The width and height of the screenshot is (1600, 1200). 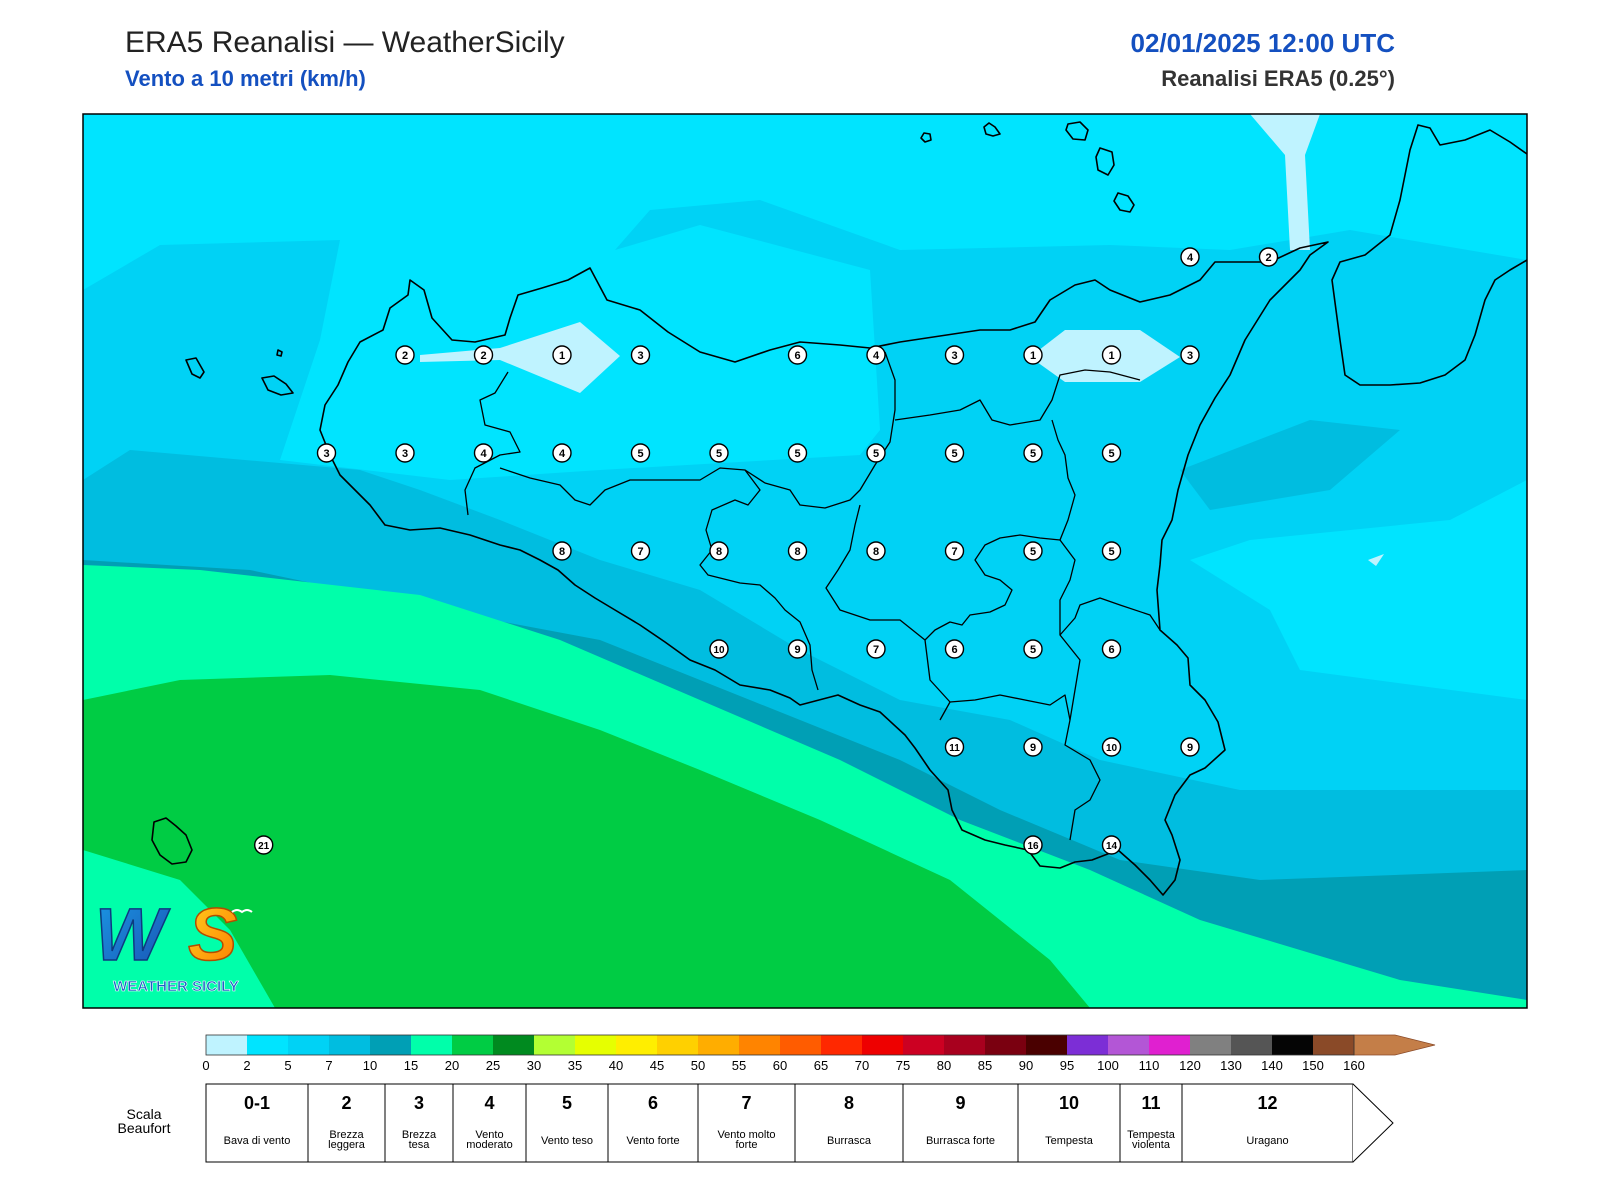 What do you see at coordinates (1267, 1103) in the screenshot?
I see `beaufort-number: 12` at bounding box center [1267, 1103].